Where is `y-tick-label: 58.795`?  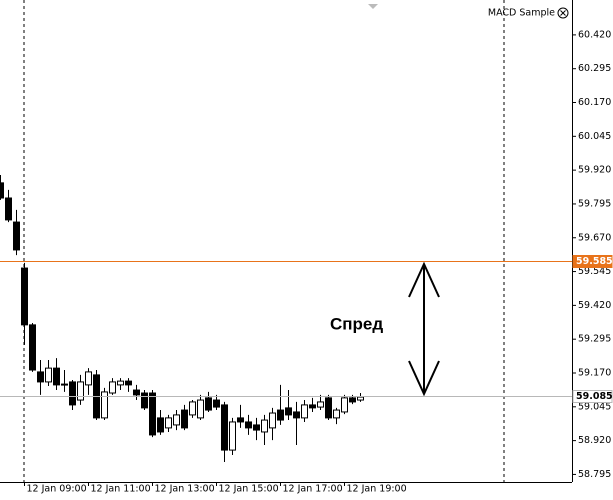
y-tick-label: 58.795 is located at coordinates (594, 474).